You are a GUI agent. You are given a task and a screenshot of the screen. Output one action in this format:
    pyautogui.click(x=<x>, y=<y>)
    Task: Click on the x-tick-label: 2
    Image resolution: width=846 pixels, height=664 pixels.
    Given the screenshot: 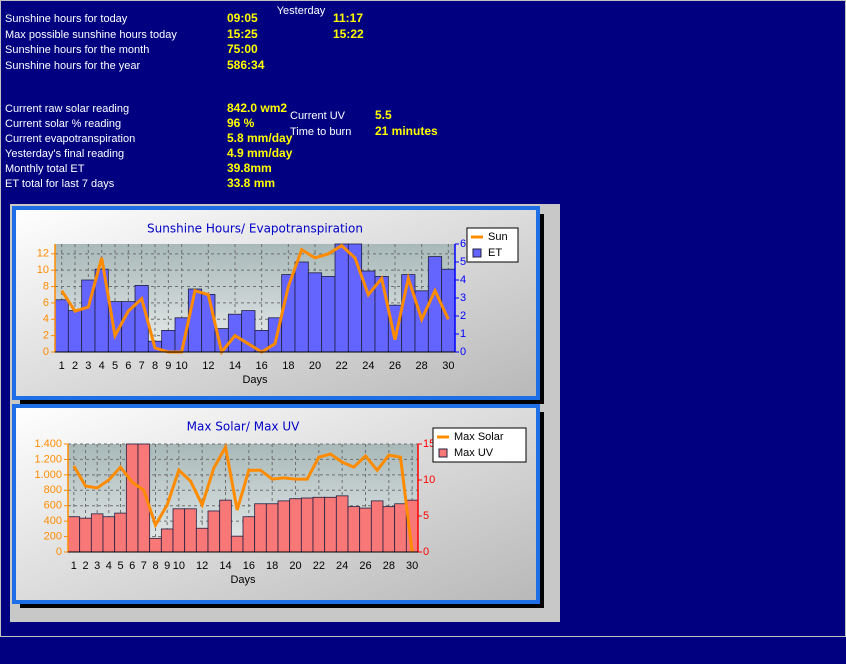 What is the action you would take?
    pyautogui.click(x=85, y=566)
    